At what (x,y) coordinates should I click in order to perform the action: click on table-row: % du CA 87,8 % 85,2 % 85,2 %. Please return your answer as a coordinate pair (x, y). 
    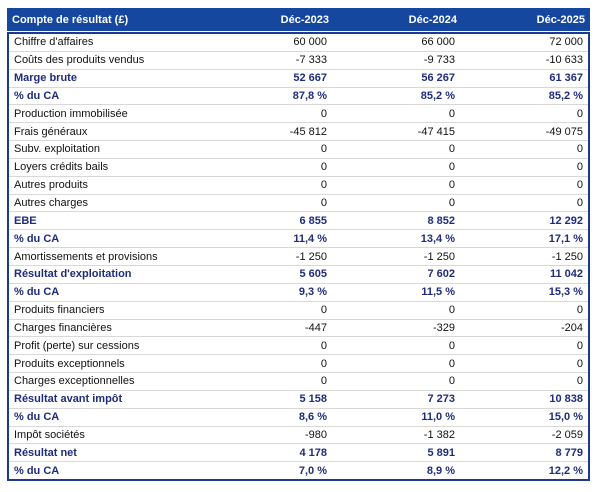
    Looking at the image, I should click on (298, 96).